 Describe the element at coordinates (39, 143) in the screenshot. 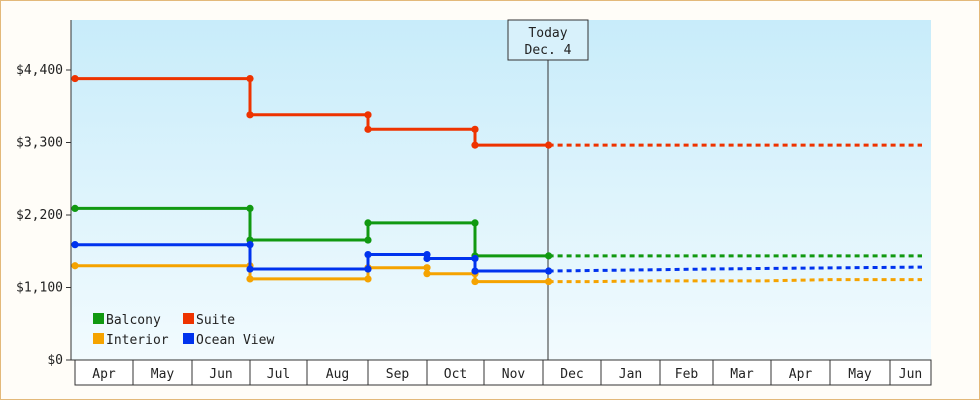

I see `y-tick-label: $3,300` at that location.